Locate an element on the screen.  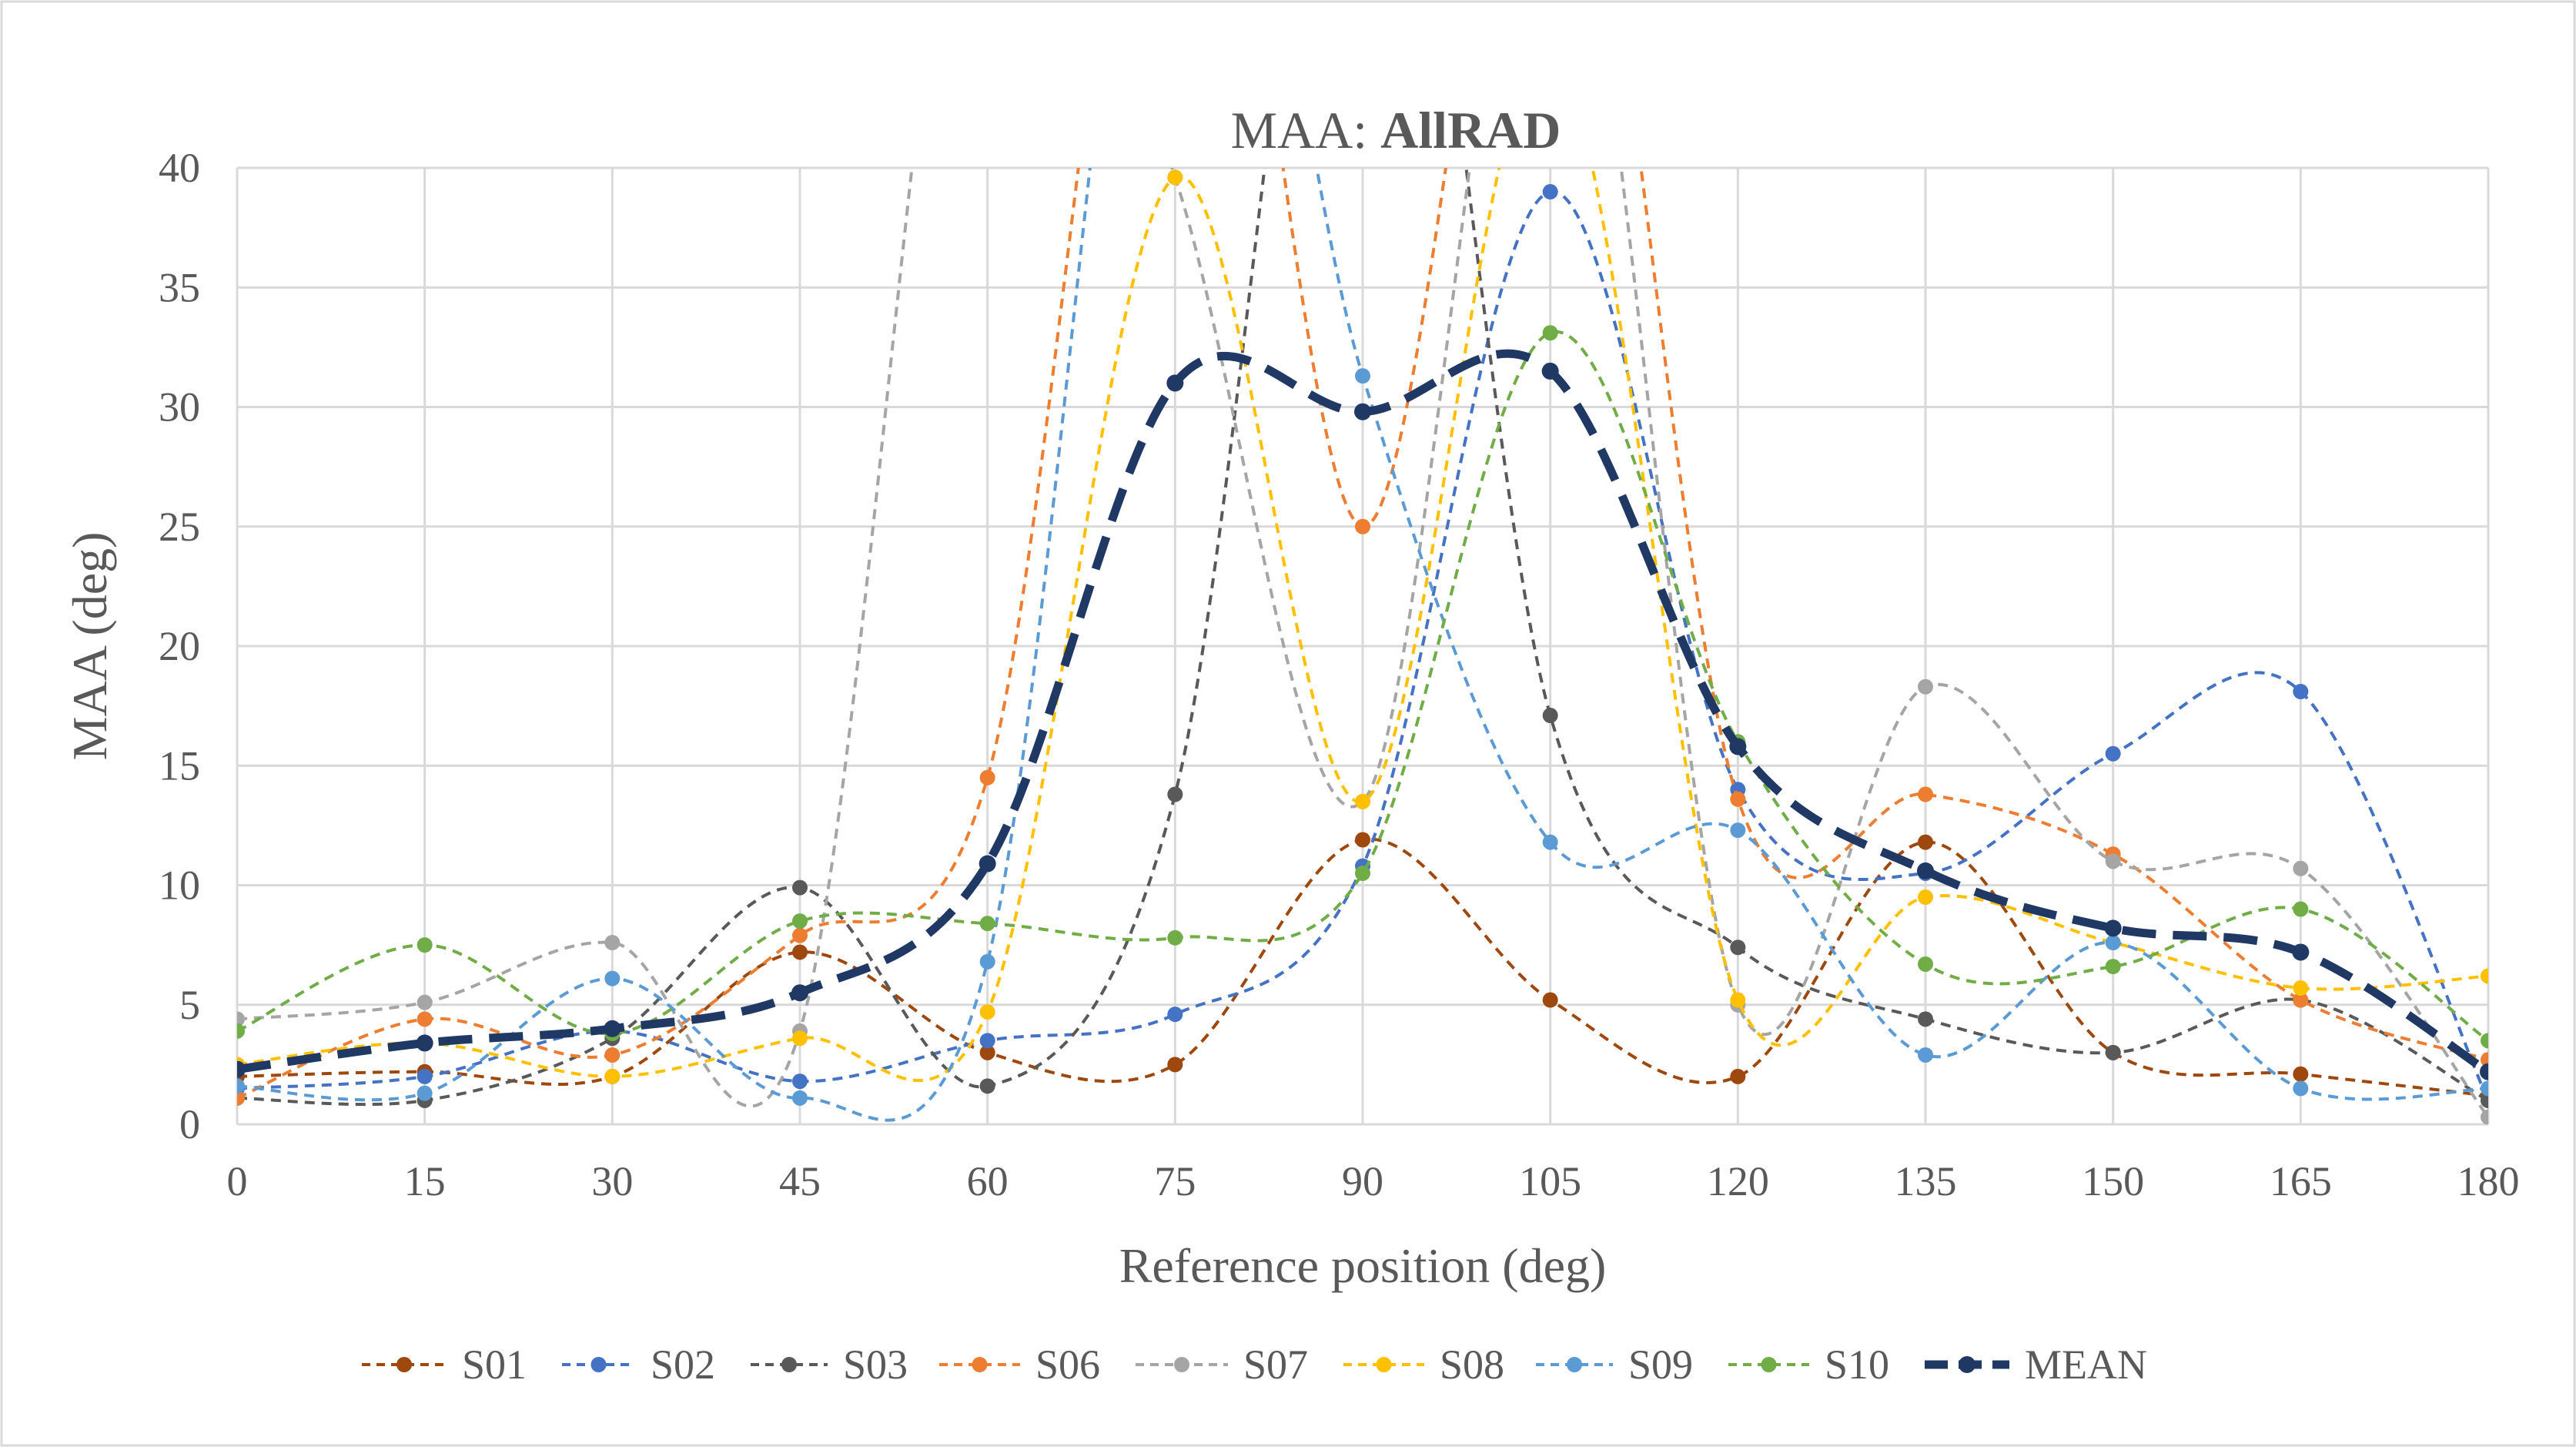
legend-item-s06: S06 is located at coordinates (1019, 1364).